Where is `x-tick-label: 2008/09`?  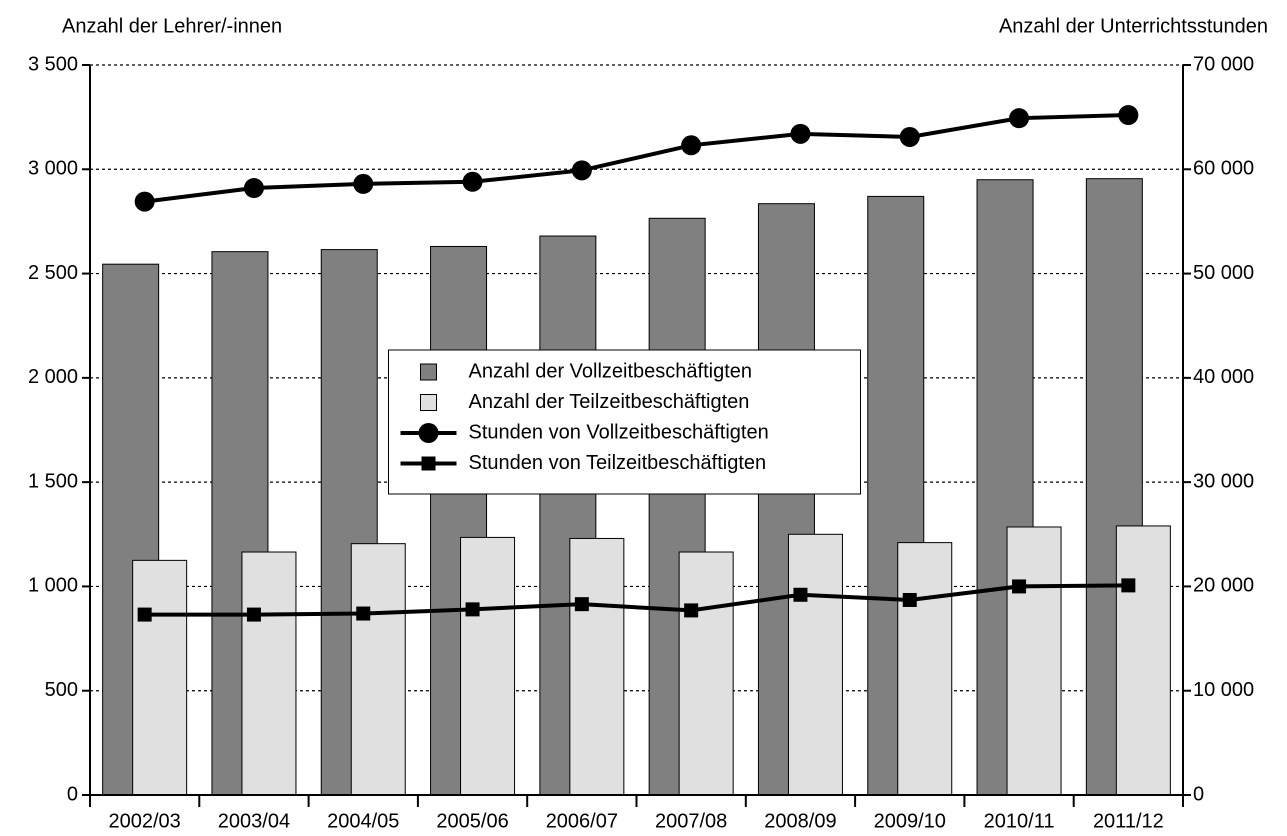
x-tick-label: 2008/09 is located at coordinates (800, 821).